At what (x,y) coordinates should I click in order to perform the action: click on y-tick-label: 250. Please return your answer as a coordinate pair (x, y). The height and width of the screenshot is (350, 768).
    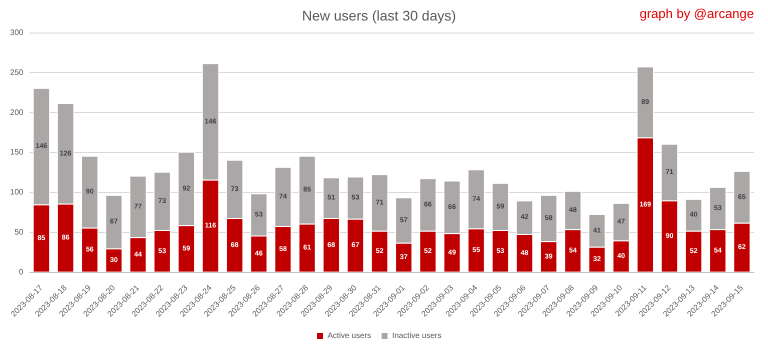
    Looking at the image, I should click on (17, 72).